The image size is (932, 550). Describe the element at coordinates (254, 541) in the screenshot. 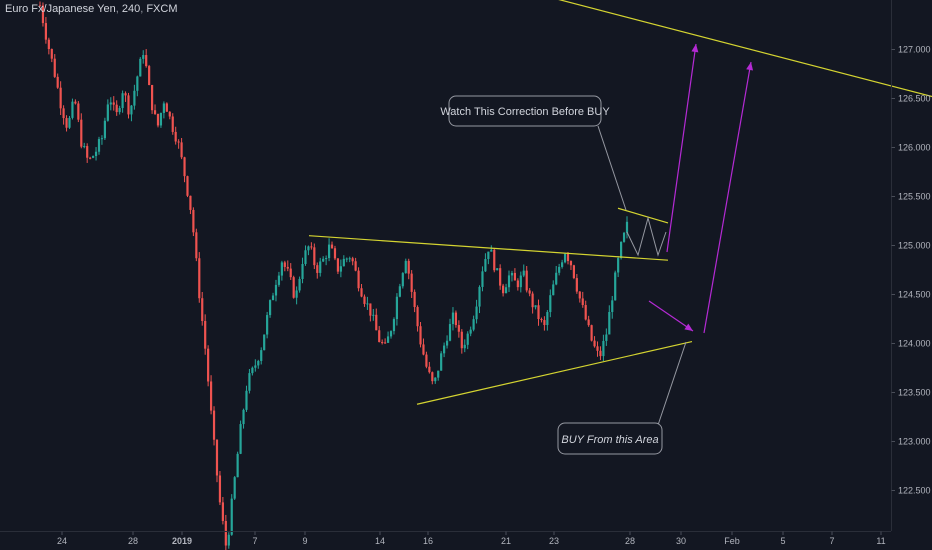

I see `time-tick-label: 7` at that location.